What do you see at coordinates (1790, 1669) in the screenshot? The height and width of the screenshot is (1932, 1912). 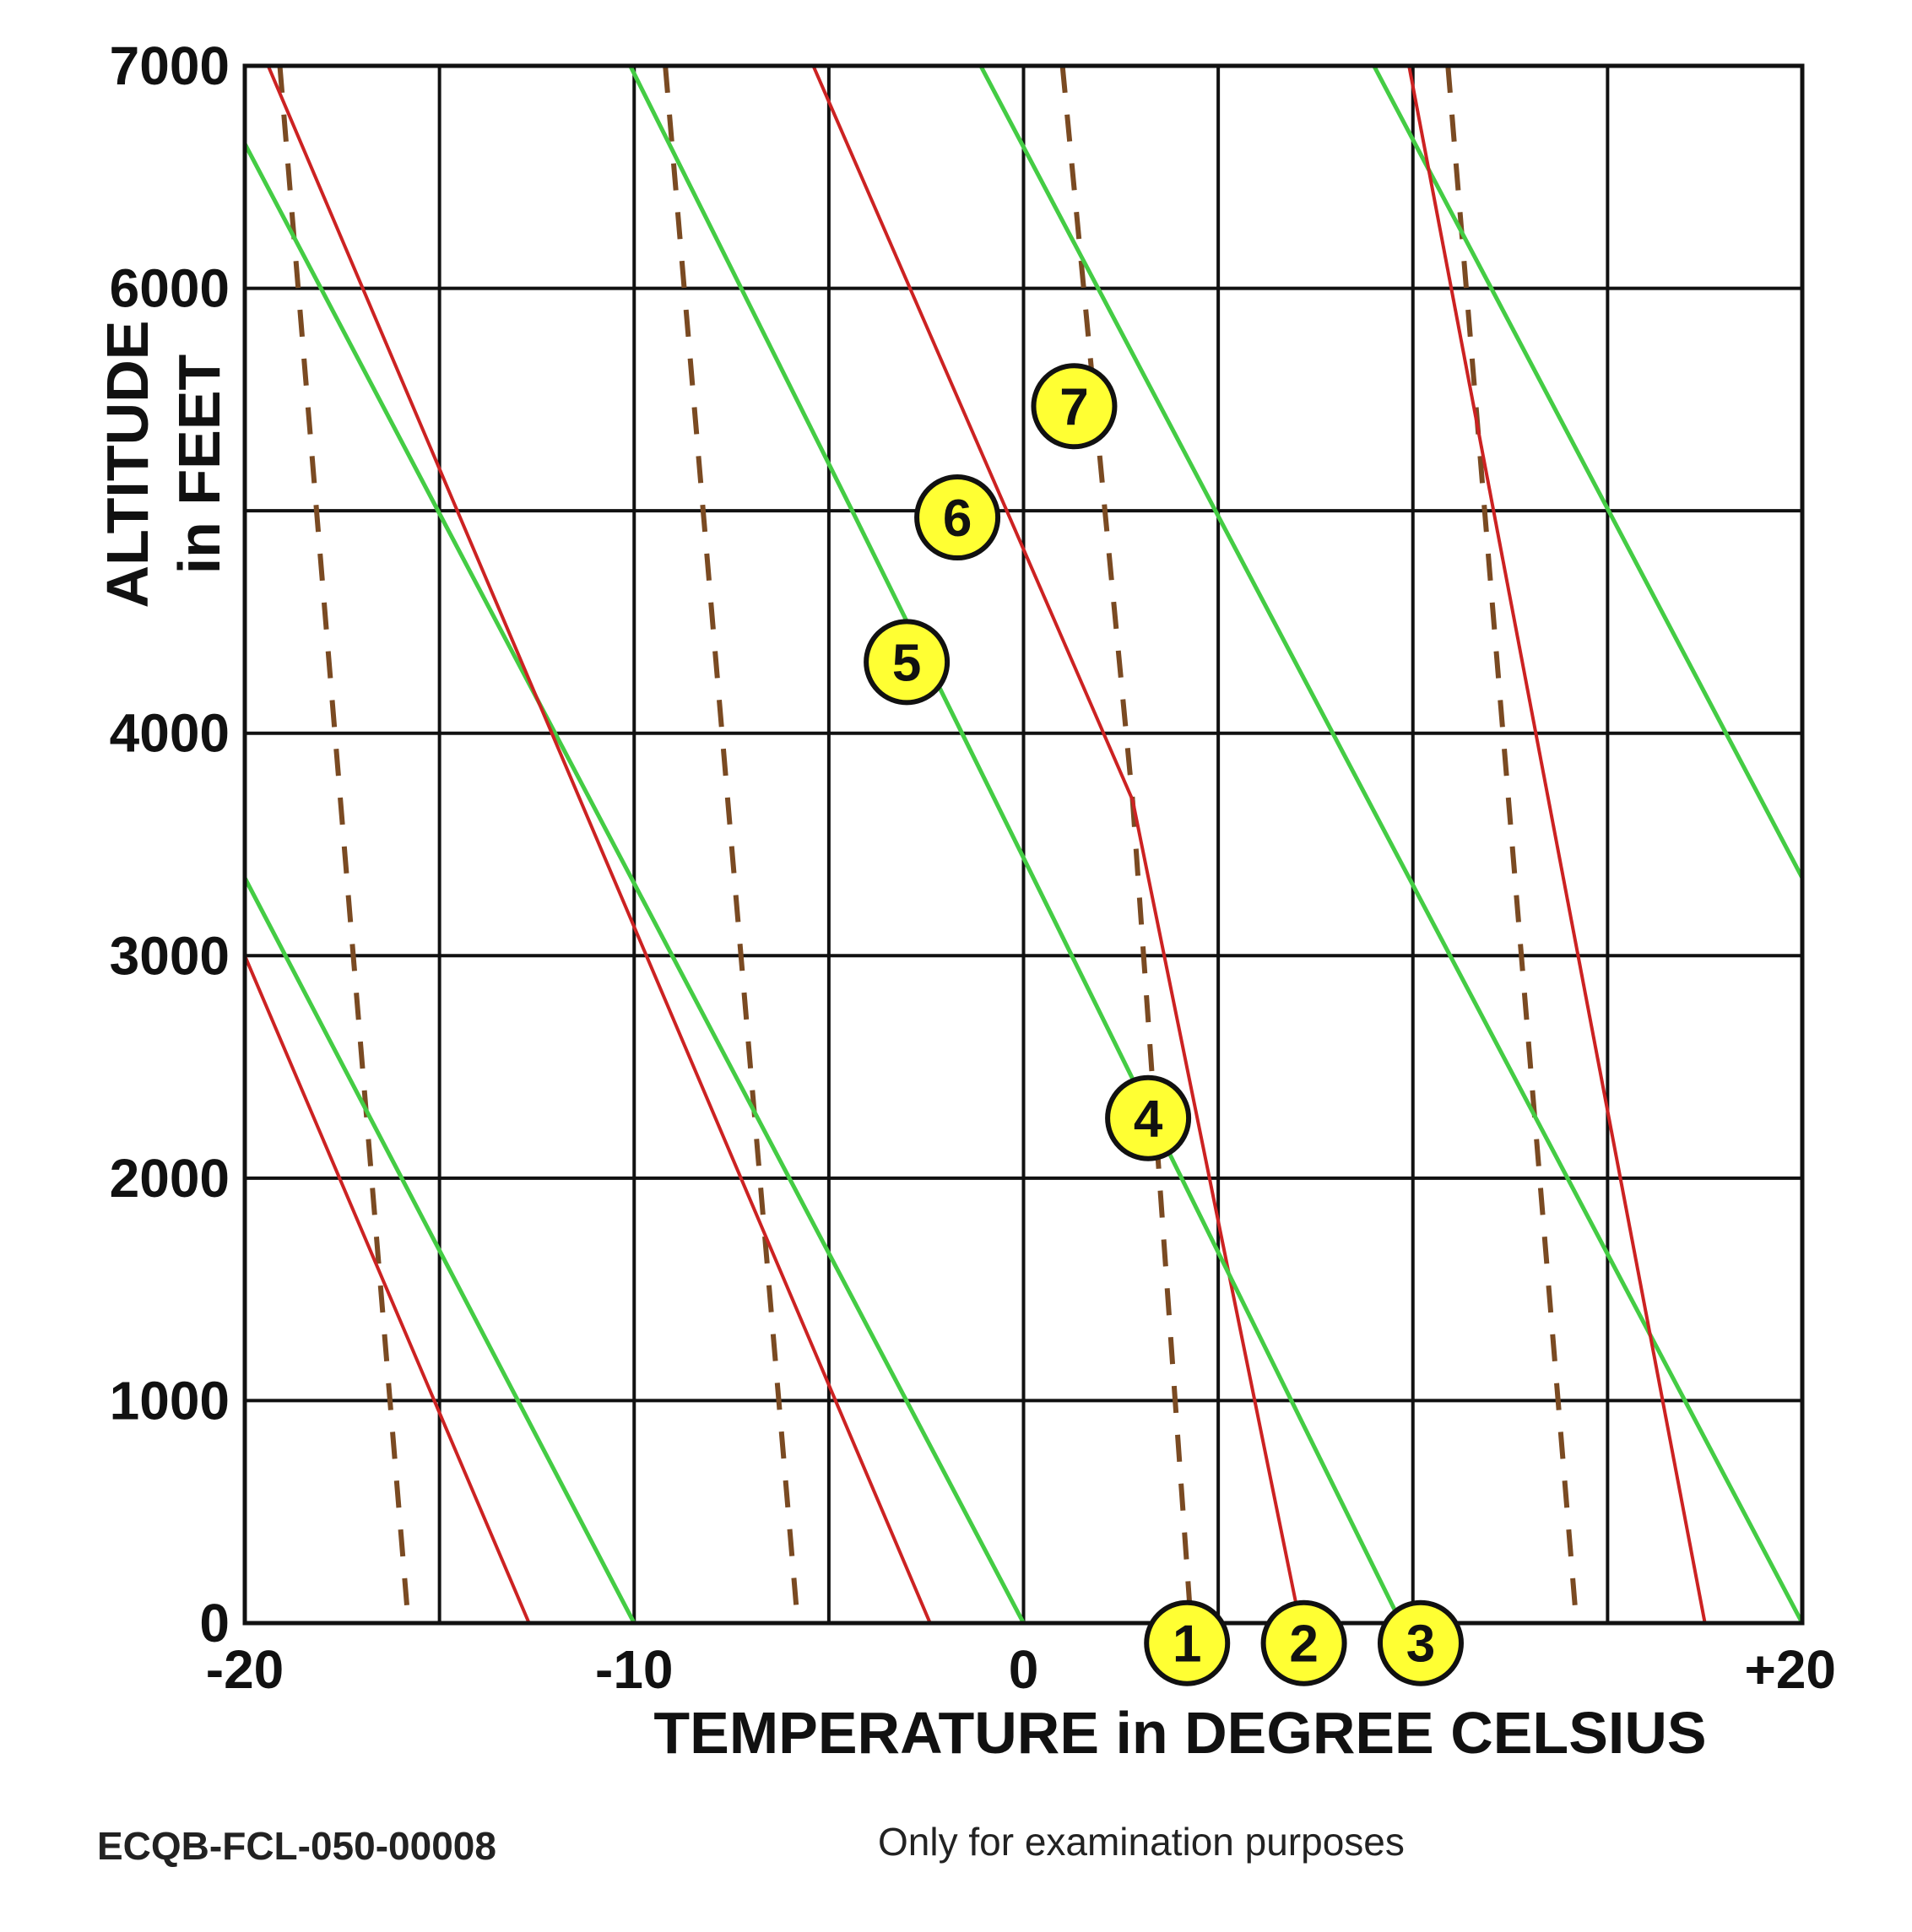 I see `x-tick-label: +20` at bounding box center [1790, 1669].